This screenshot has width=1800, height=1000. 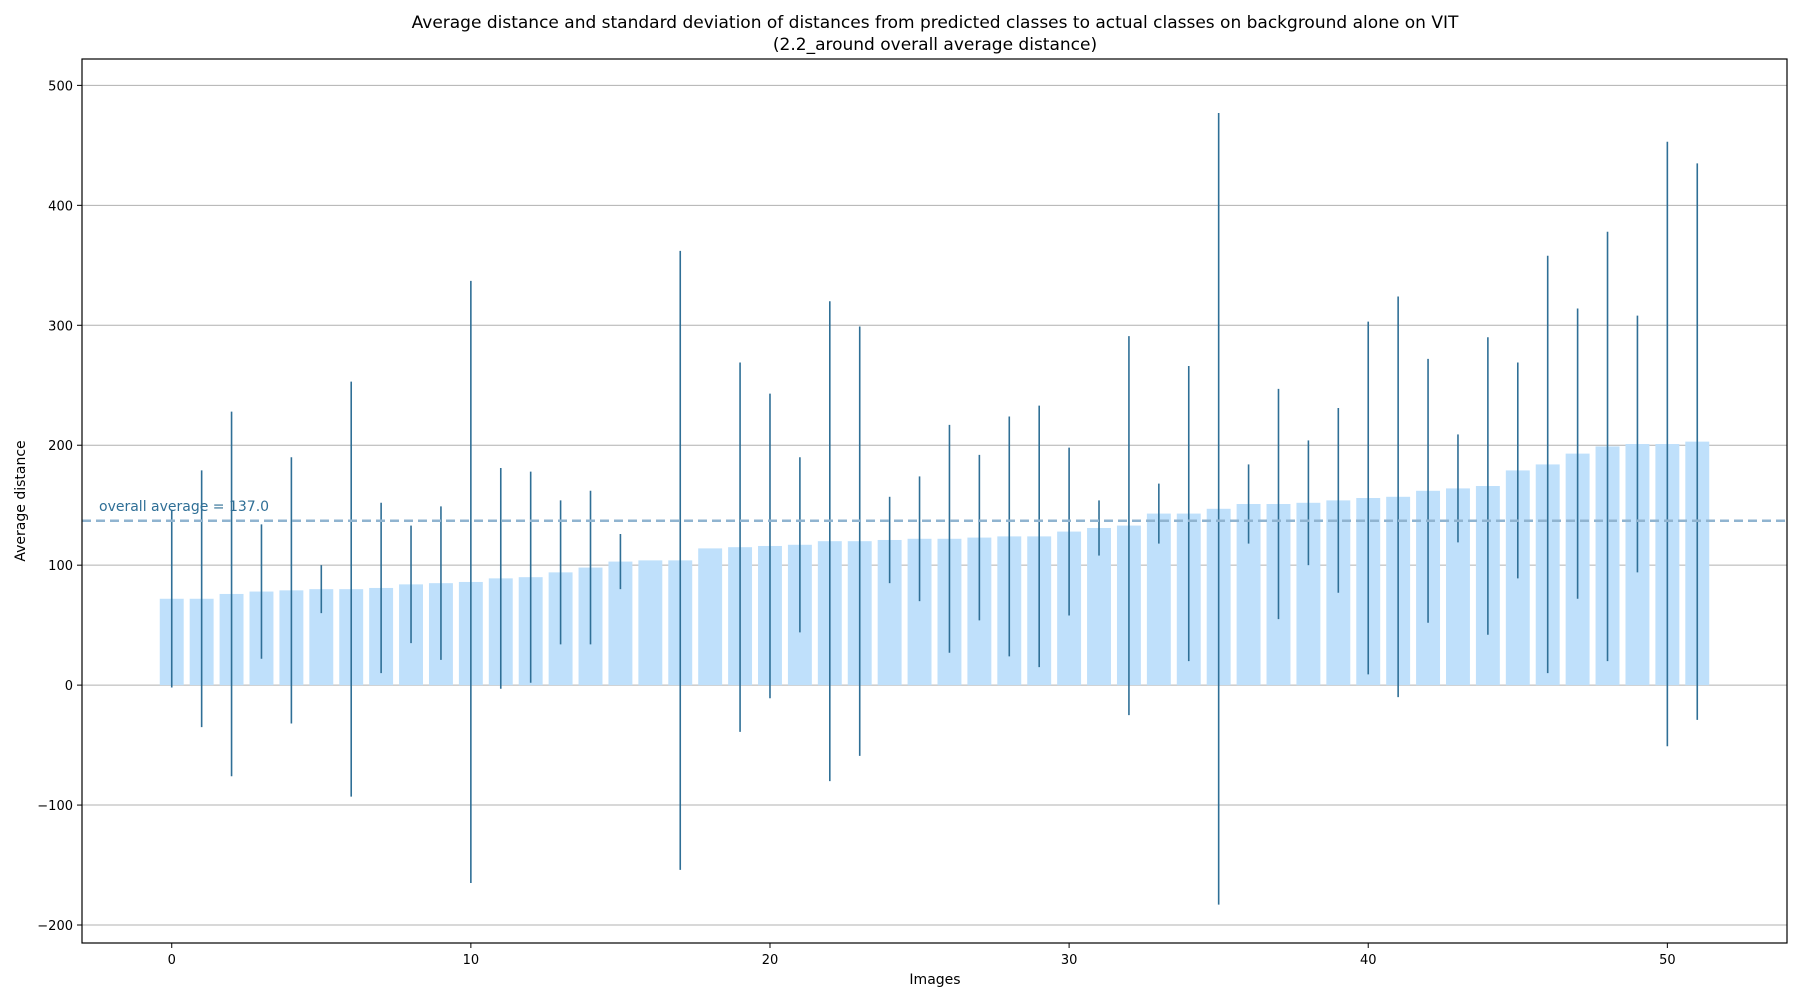 I want to click on chart-subtitle: (2.2_around overall average distance), so click(x=935, y=45).